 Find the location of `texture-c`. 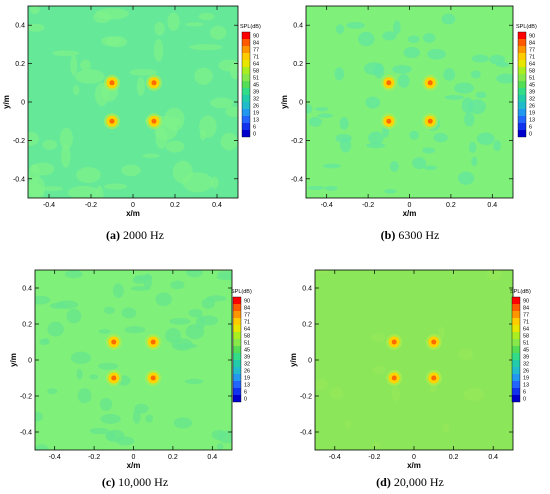

texture-c is located at coordinates (133, 360).